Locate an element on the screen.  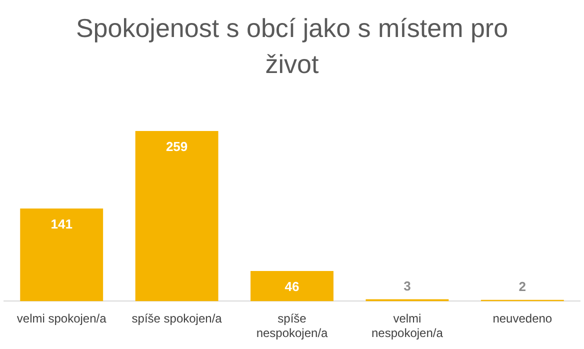
x-tick-label: spíše spokojen/a is located at coordinates (177, 319).